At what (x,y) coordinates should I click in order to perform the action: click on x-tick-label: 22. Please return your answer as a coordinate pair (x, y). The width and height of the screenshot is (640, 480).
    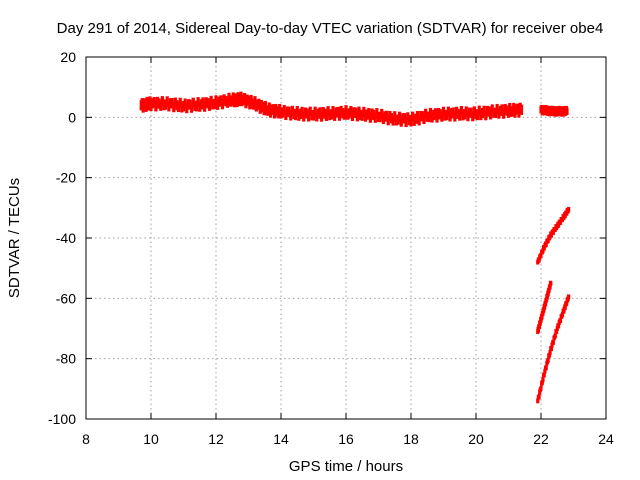
    Looking at the image, I should click on (541, 439).